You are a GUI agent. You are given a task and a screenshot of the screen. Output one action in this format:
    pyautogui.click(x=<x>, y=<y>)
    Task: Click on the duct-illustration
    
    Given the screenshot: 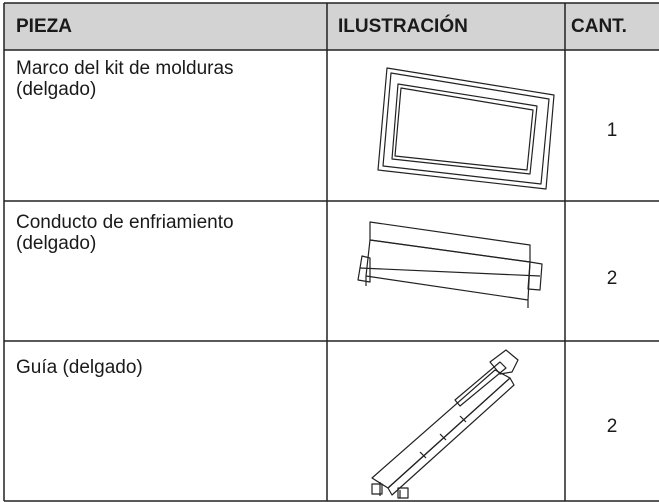 What is the action you would take?
    pyautogui.click(x=450, y=264)
    